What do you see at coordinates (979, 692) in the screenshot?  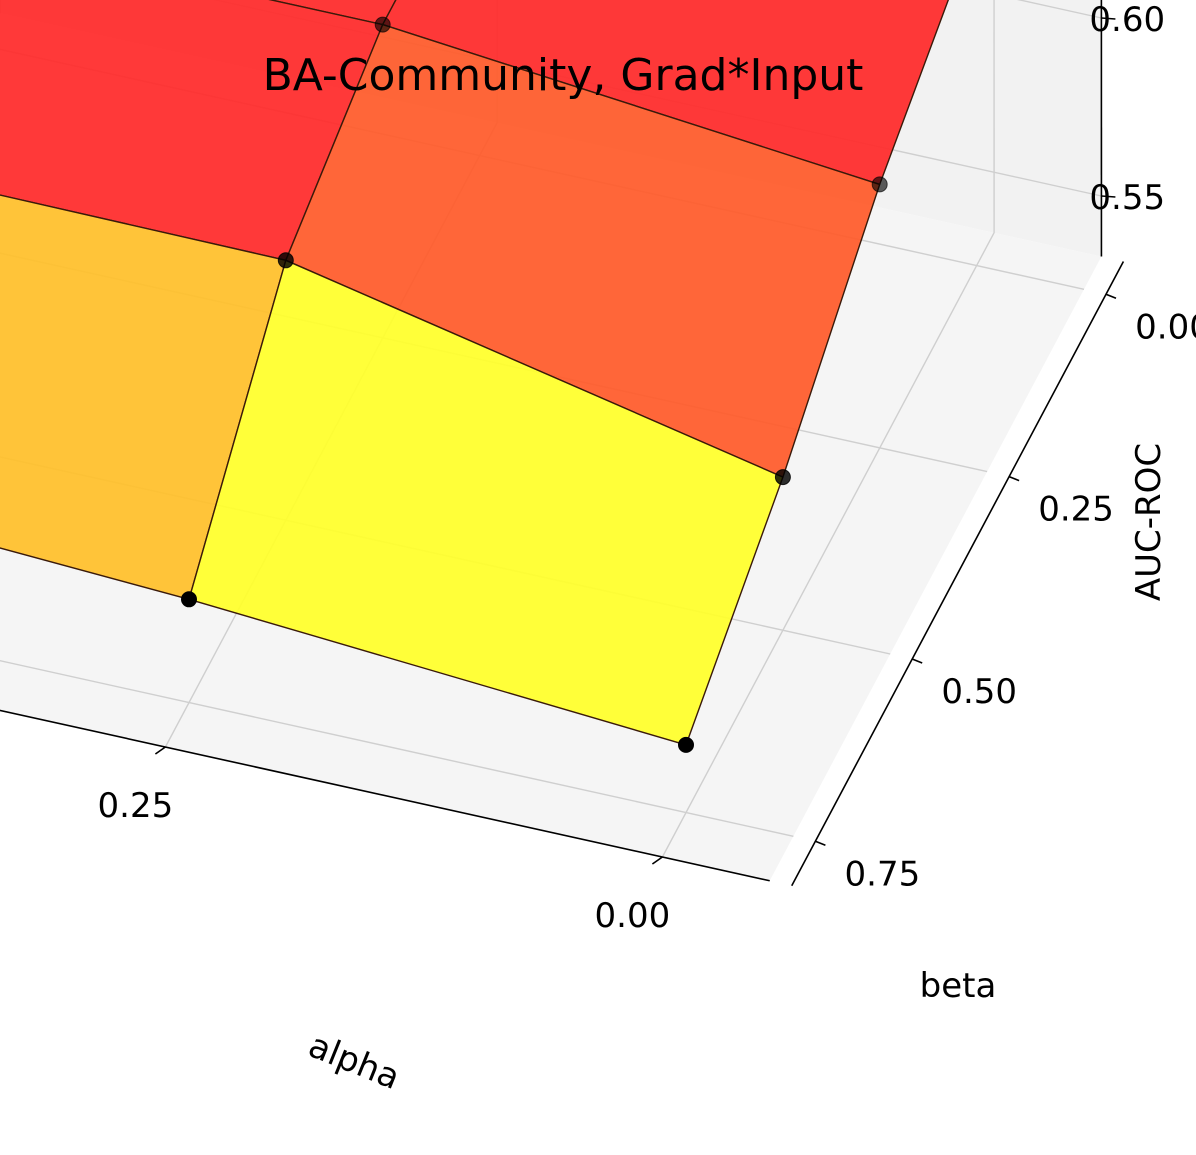 I see `beta-tick-label: 0.50` at bounding box center [979, 692].